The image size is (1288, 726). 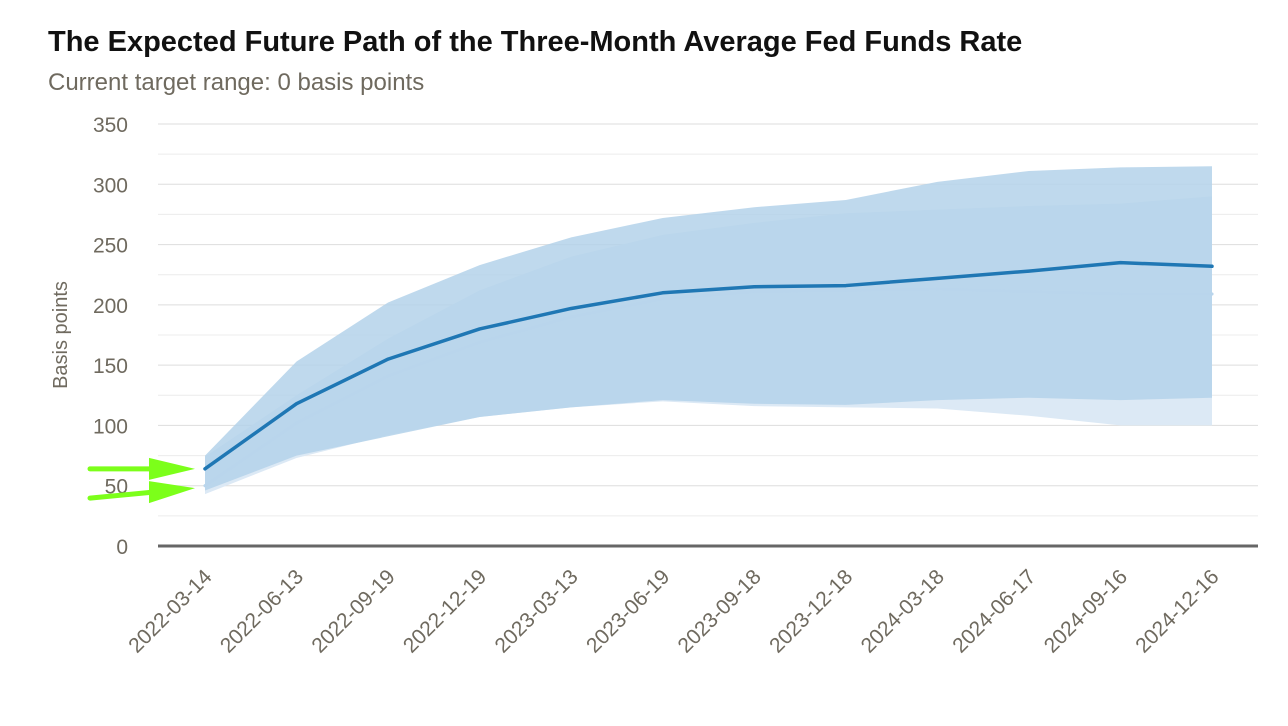 I want to click on y-tick-label: 0, so click(x=122, y=547).